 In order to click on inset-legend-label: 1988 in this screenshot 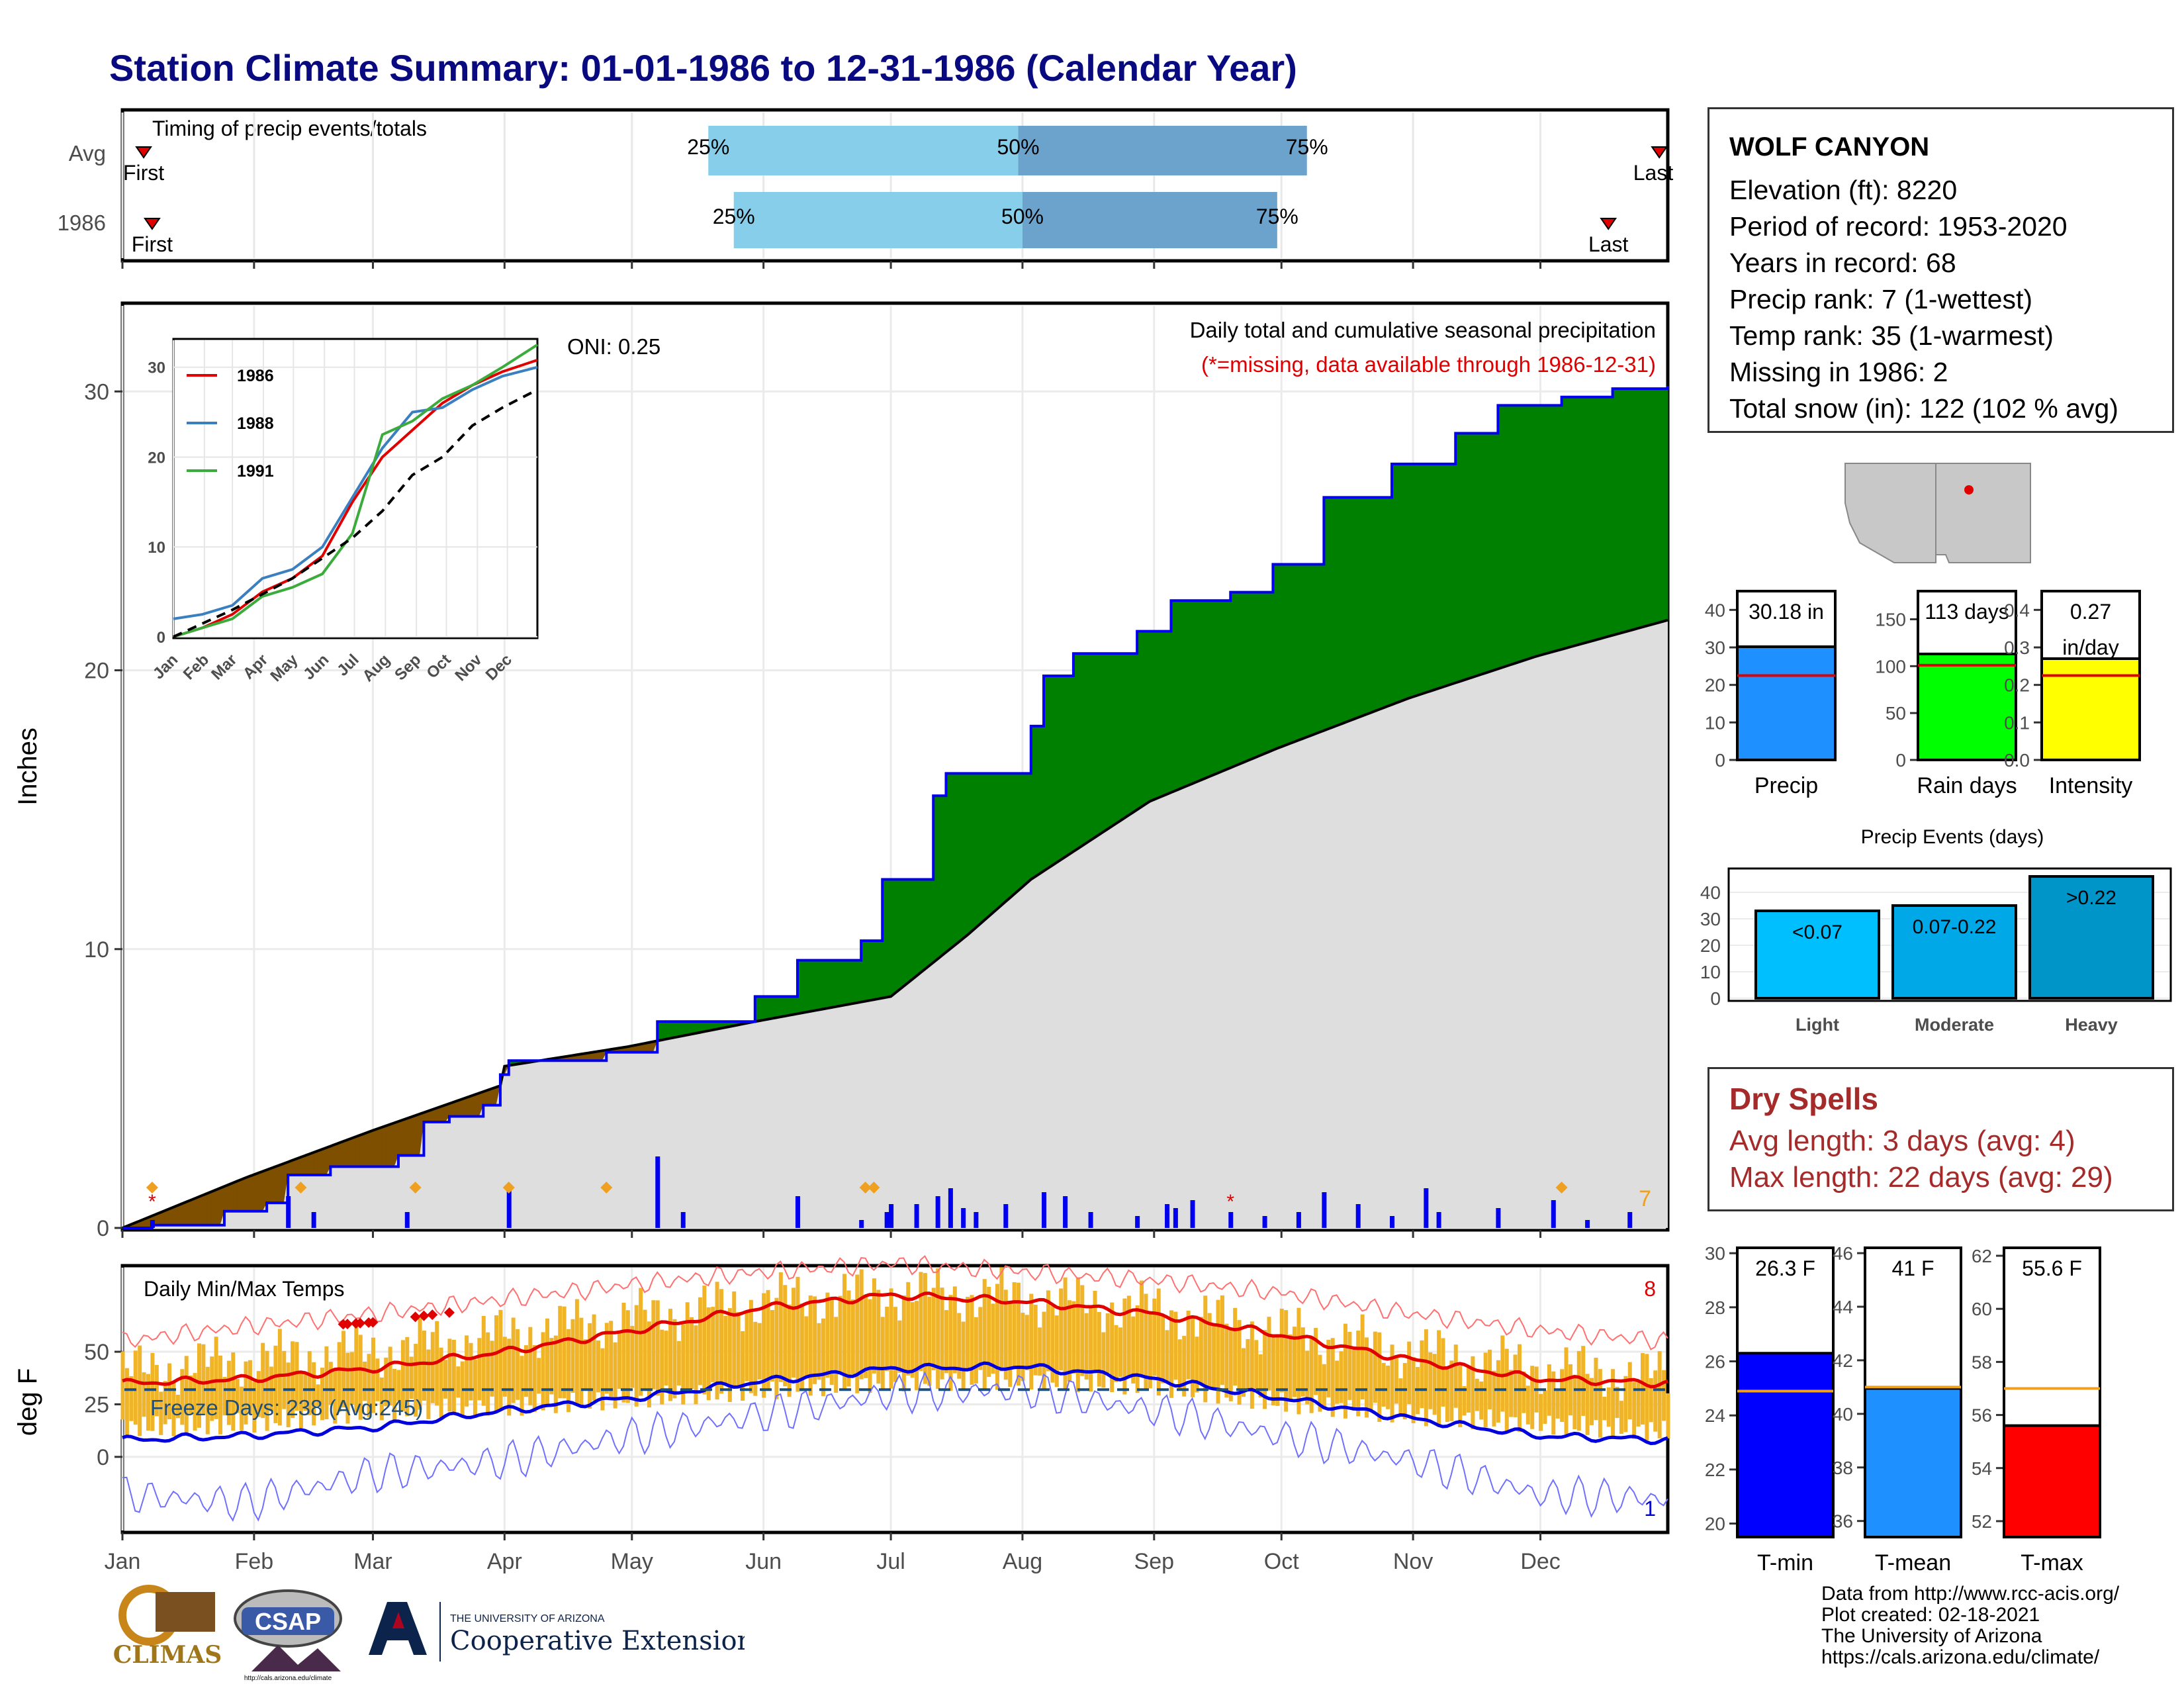, I will do `click(256, 423)`.